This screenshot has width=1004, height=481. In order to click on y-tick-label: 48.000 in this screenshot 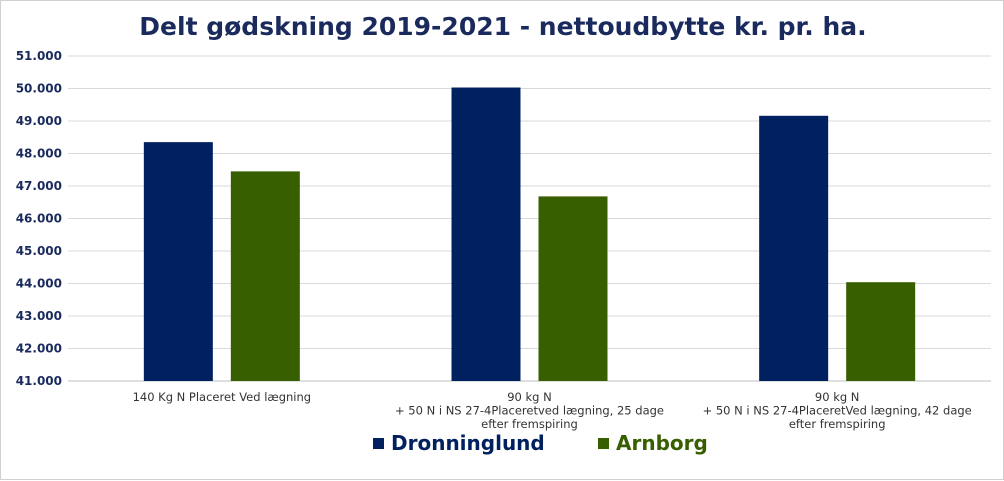, I will do `click(39, 154)`.